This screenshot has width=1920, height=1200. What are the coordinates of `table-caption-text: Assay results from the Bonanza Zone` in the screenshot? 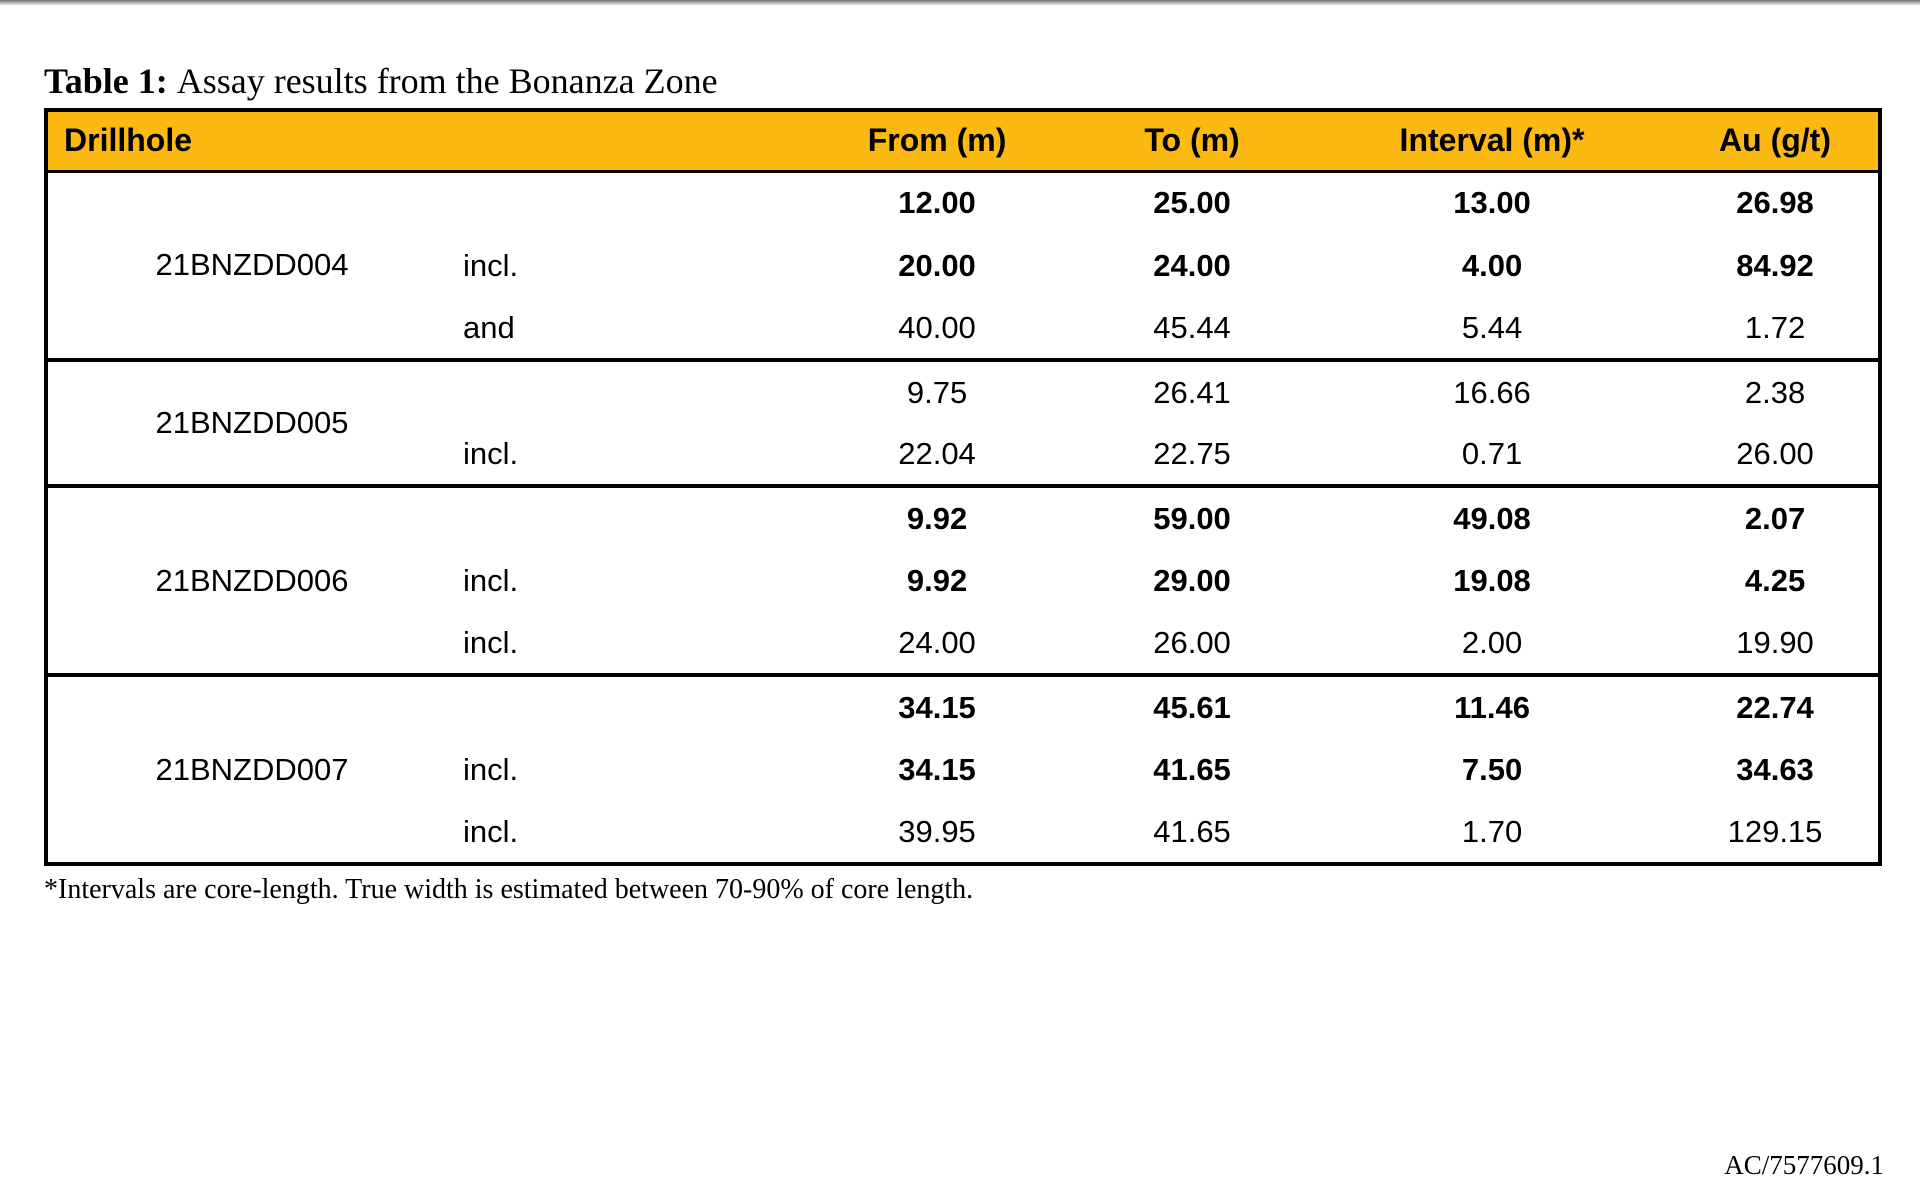 It's located at (447, 81).